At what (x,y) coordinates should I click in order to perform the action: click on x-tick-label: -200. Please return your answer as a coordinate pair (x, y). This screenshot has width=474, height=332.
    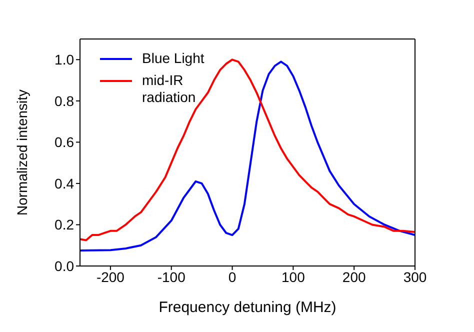
    Looking at the image, I should click on (110, 276).